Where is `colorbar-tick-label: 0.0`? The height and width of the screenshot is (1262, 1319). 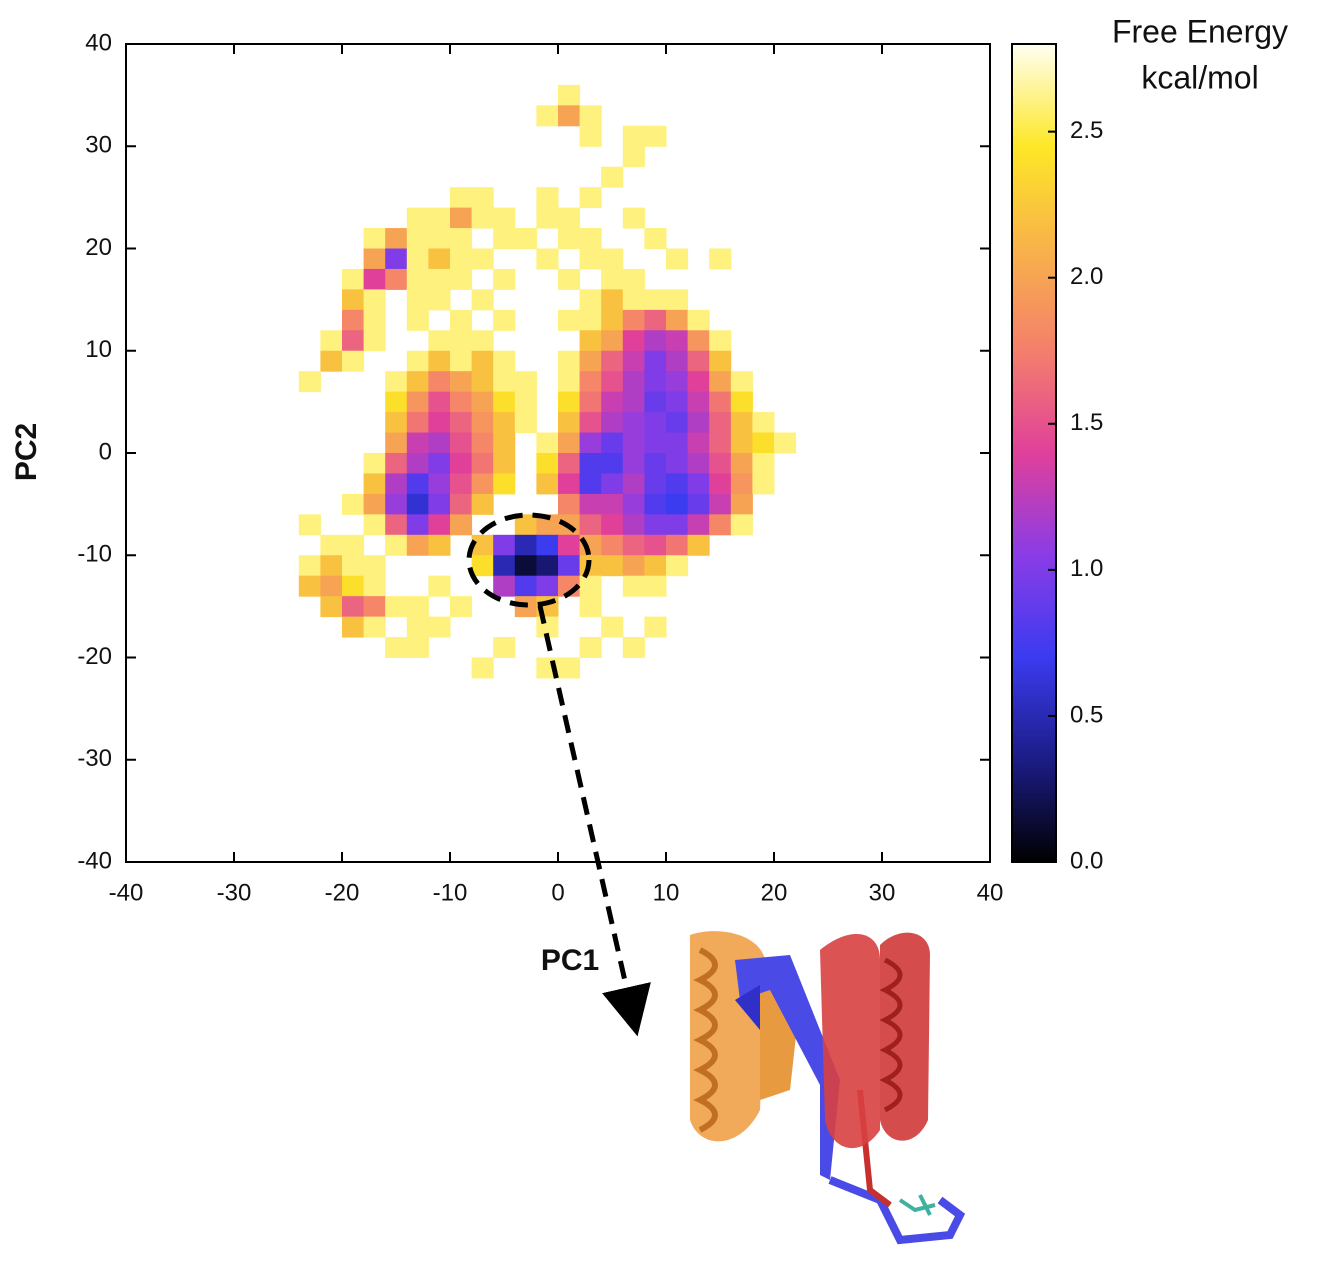
colorbar-tick-label: 0.0 is located at coordinates (1086, 860).